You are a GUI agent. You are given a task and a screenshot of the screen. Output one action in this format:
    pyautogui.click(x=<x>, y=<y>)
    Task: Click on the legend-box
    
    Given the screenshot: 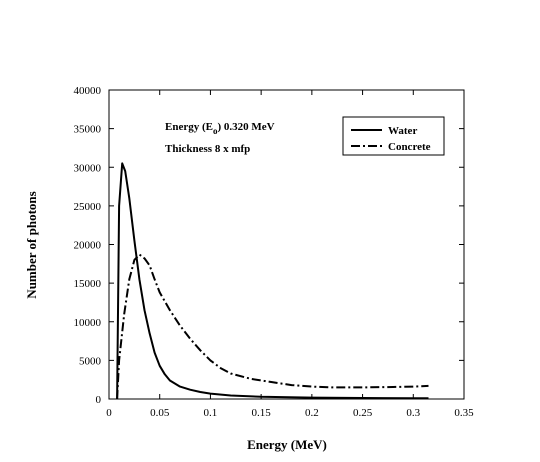 What is the action you would take?
    pyautogui.click(x=393, y=136)
    